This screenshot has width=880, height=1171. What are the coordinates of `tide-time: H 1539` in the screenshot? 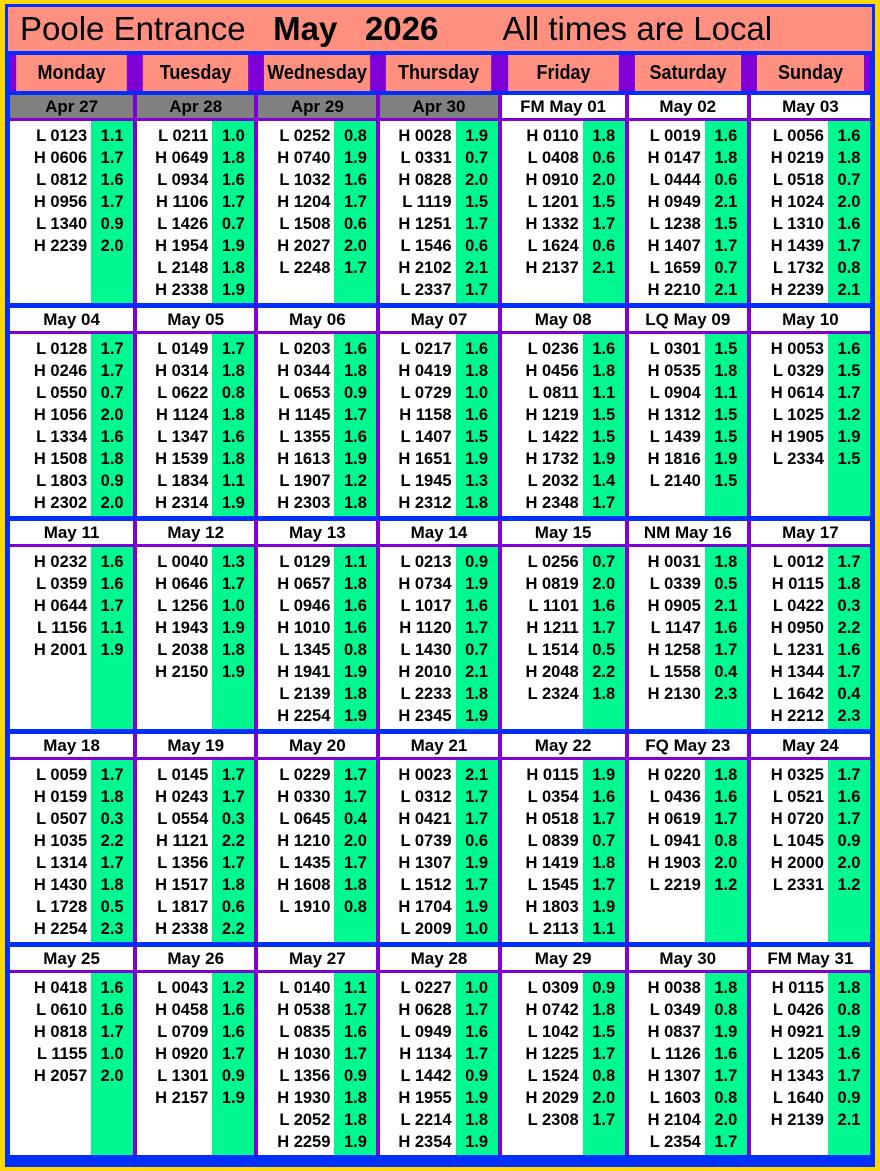 It's located at (182, 459).